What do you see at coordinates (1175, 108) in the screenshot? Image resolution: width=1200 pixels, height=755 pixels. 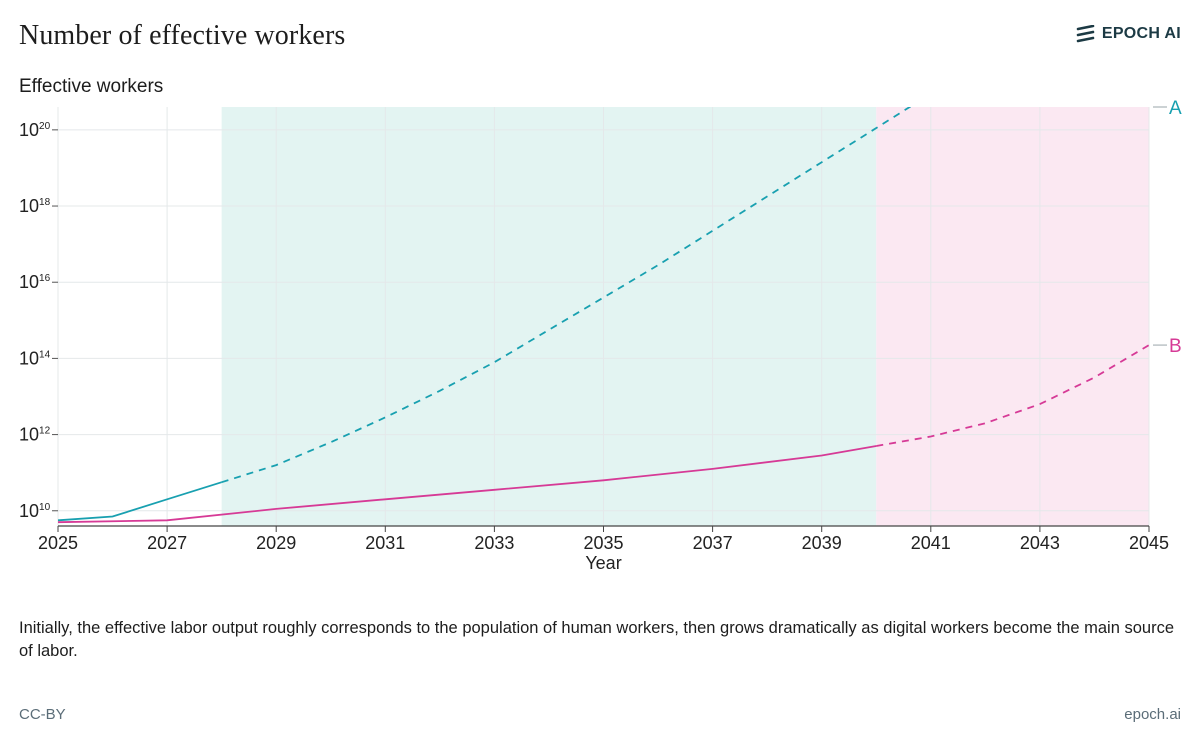 I see `series-a-label: A` at bounding box center [1175, 108].